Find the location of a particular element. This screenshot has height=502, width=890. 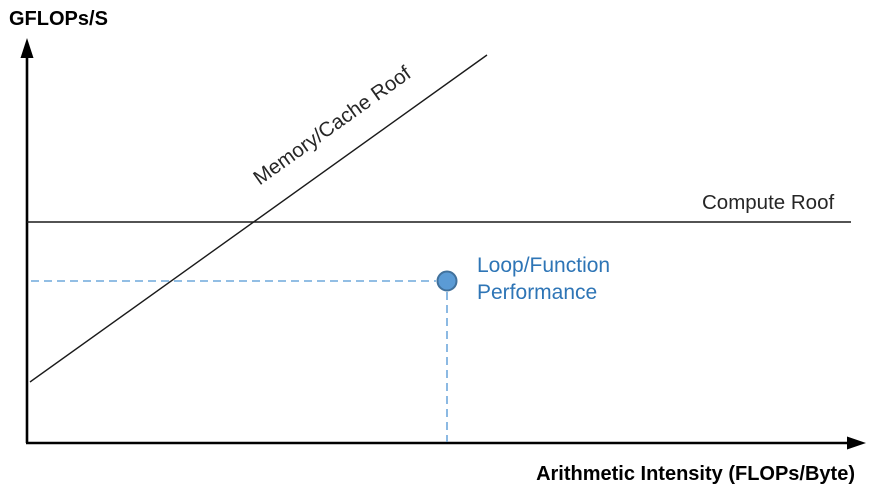

x-axis-arrowhead-icon is located at coordinates (856, 443).